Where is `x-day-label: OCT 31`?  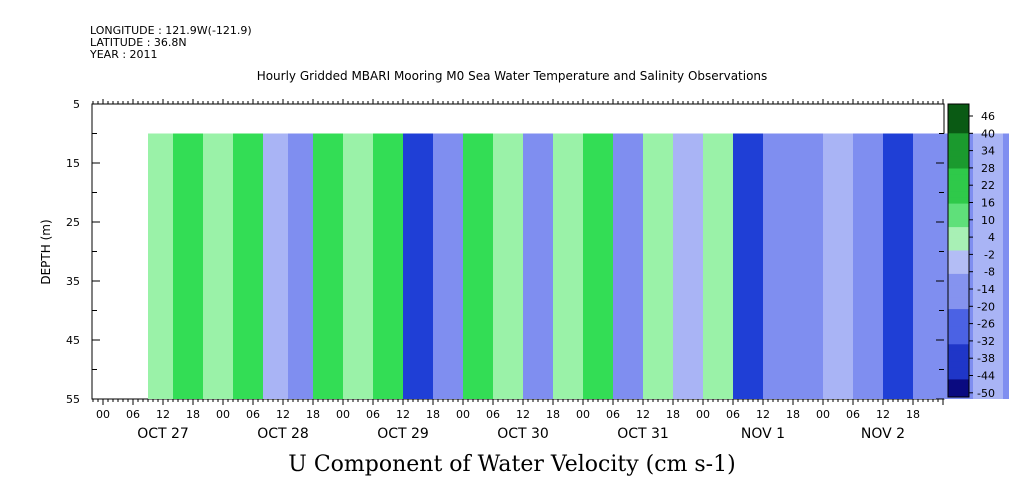 x-day-label: OCT 31 is located at coordinates (643, 434).